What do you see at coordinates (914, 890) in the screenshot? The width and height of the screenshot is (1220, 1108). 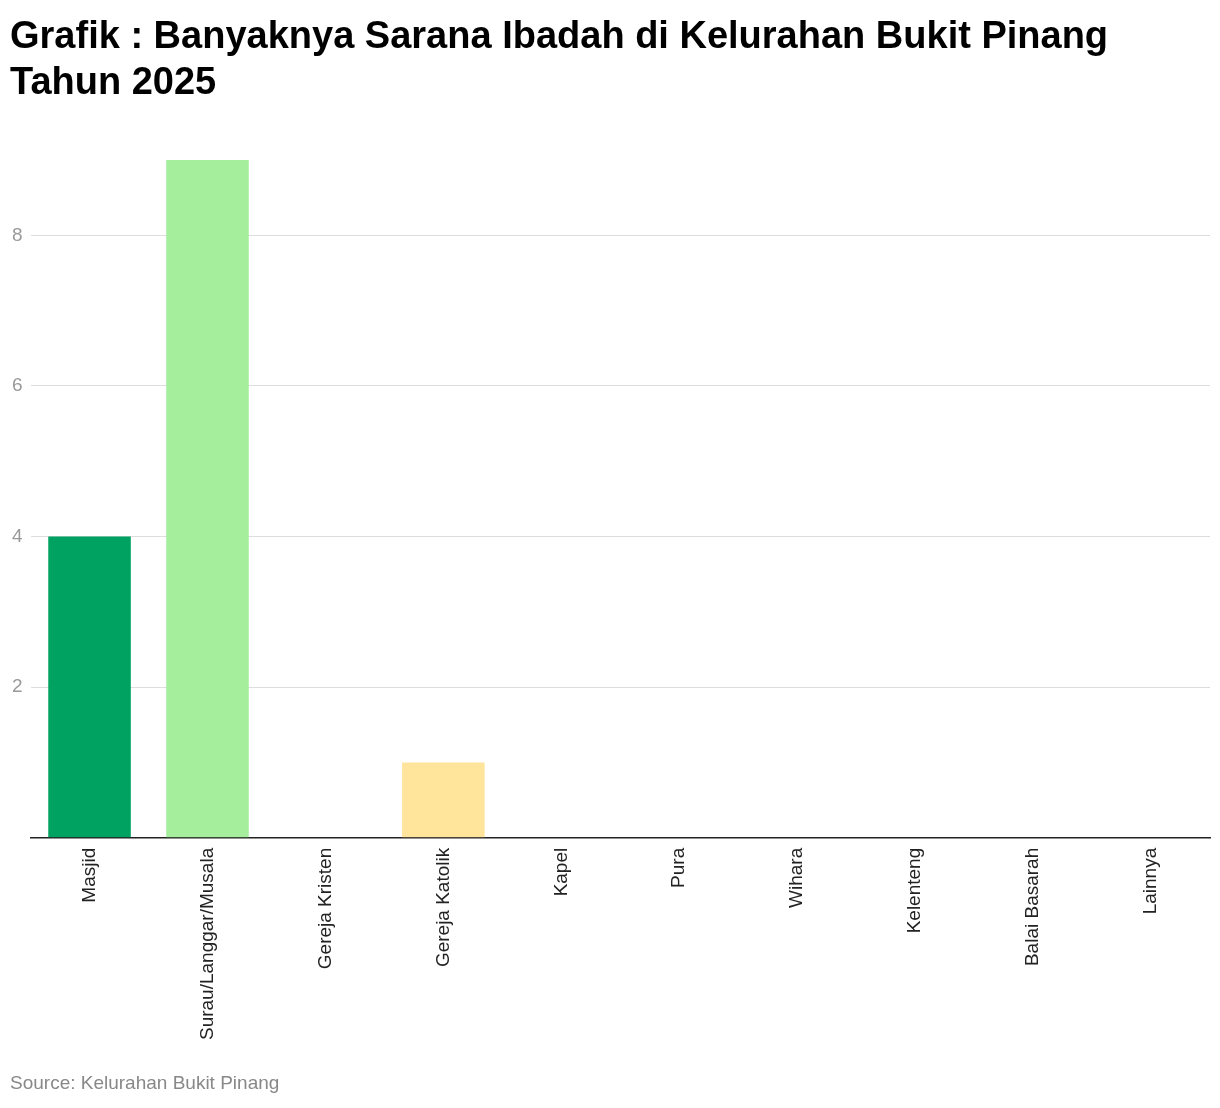 I see `x-tick-label: Kelenteng` at bounding box center [914, 890].